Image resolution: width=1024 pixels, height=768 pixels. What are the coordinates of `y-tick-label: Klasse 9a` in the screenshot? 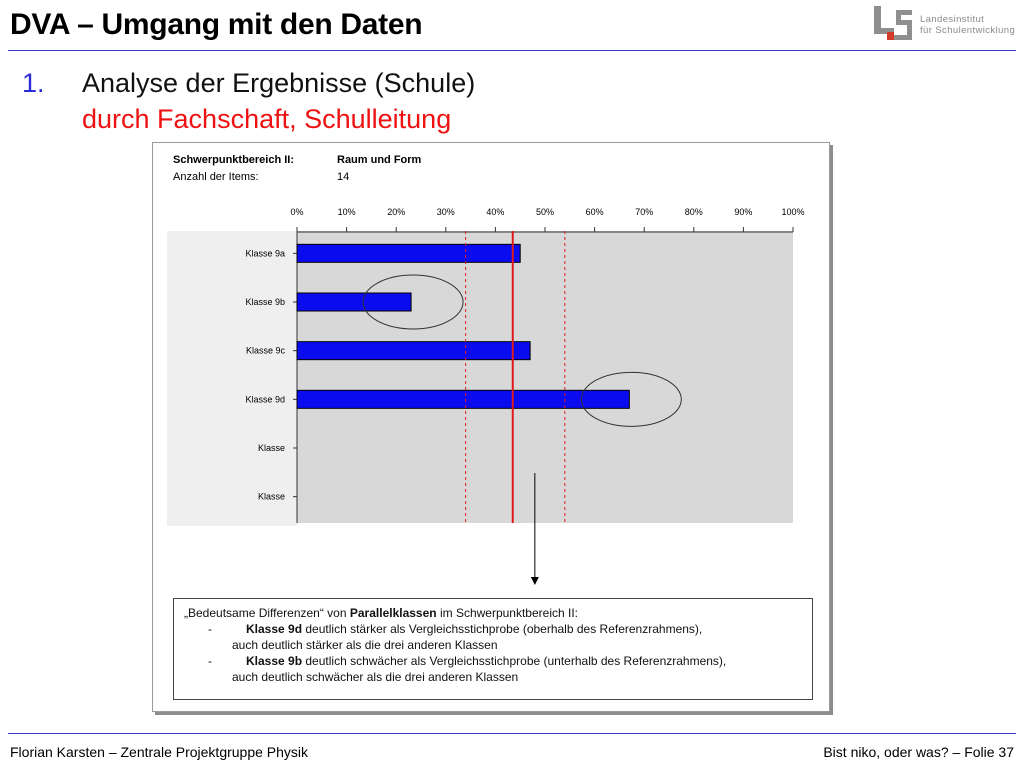 It's located at (265, 253).